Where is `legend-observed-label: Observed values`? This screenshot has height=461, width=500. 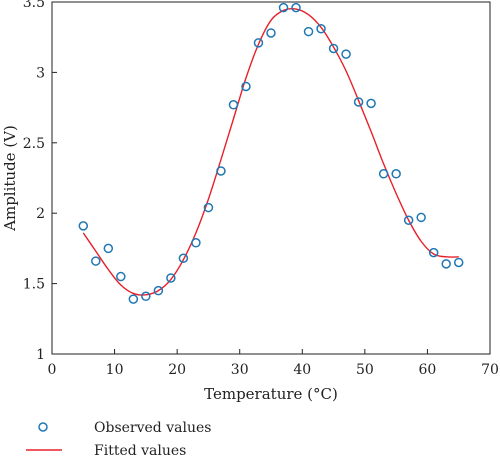
legend-observed-label: Observed values is located at coordinates (152, 428).